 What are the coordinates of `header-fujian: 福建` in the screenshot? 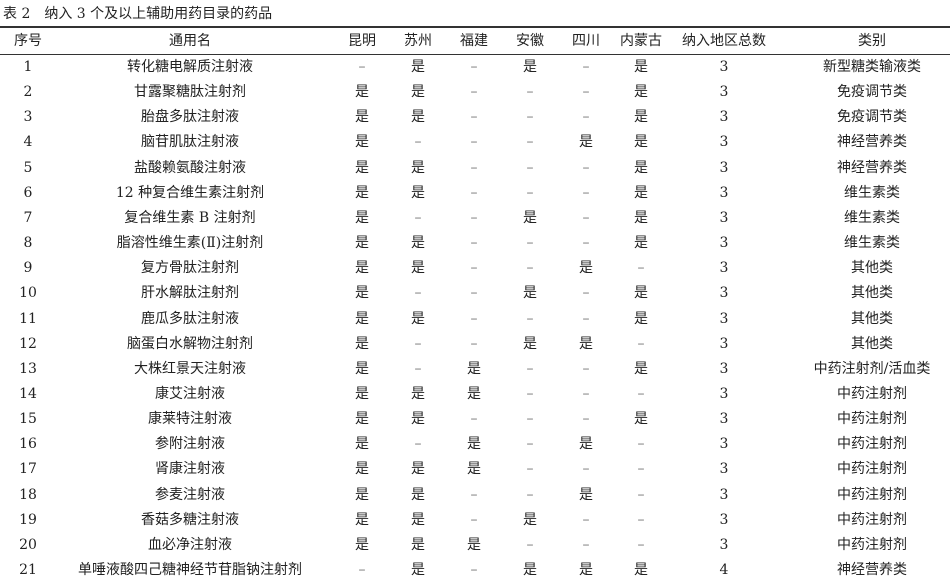 It's located at (474, 41).